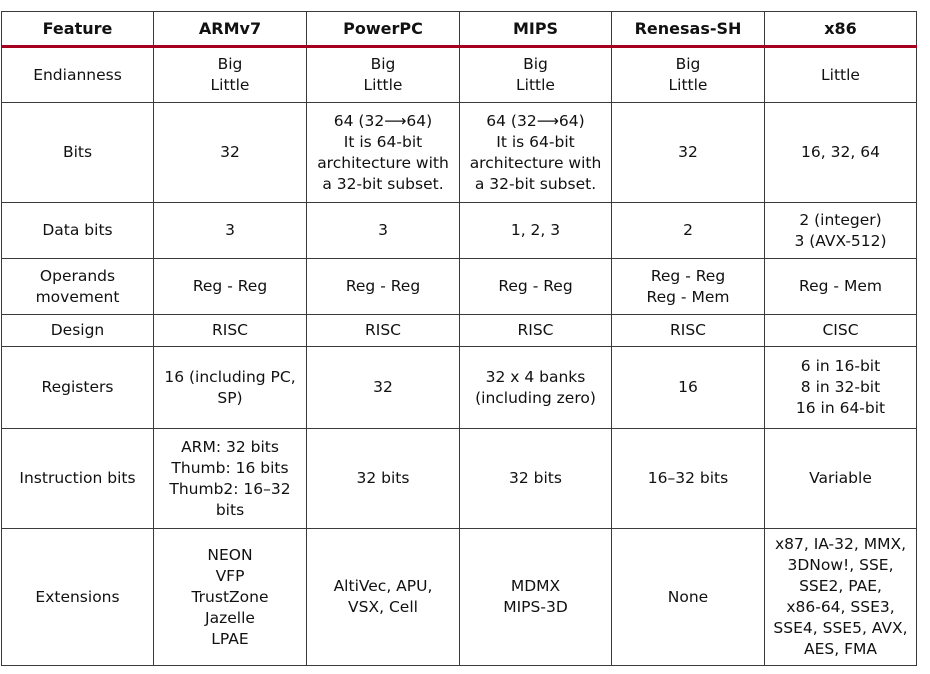 The image size is (930, 674). Describe the element at coordinates (383, 597) in the screenshot. I see `value-cell: AltiVec, APU, VSX, Cell` at that location.